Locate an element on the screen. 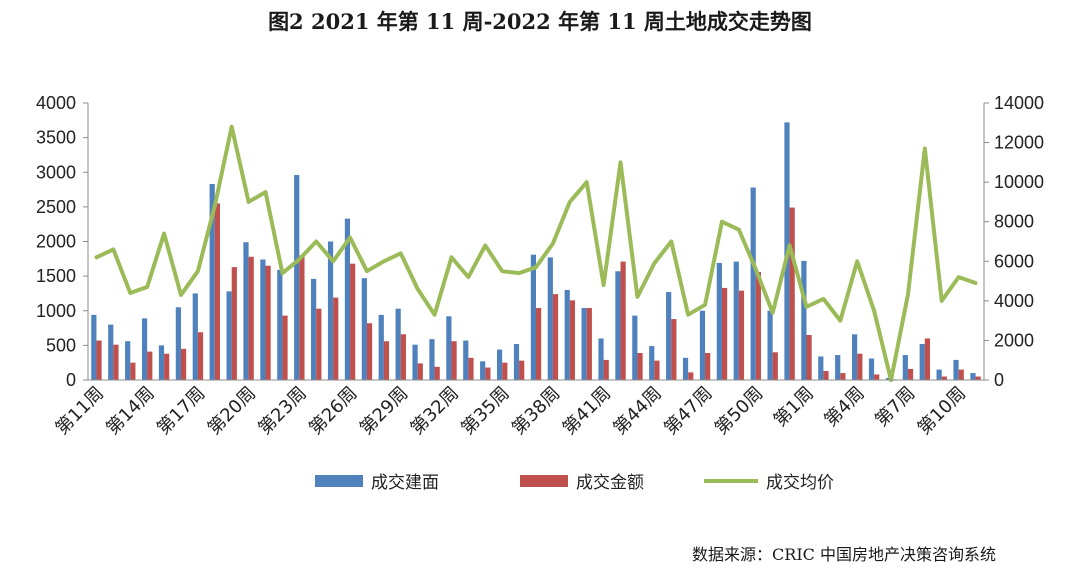 This screenshot has height=575, width=1080. data-source: 数据来源：CRIC 中国房地产决策咨询系统 is located at coordinates (844, 554).